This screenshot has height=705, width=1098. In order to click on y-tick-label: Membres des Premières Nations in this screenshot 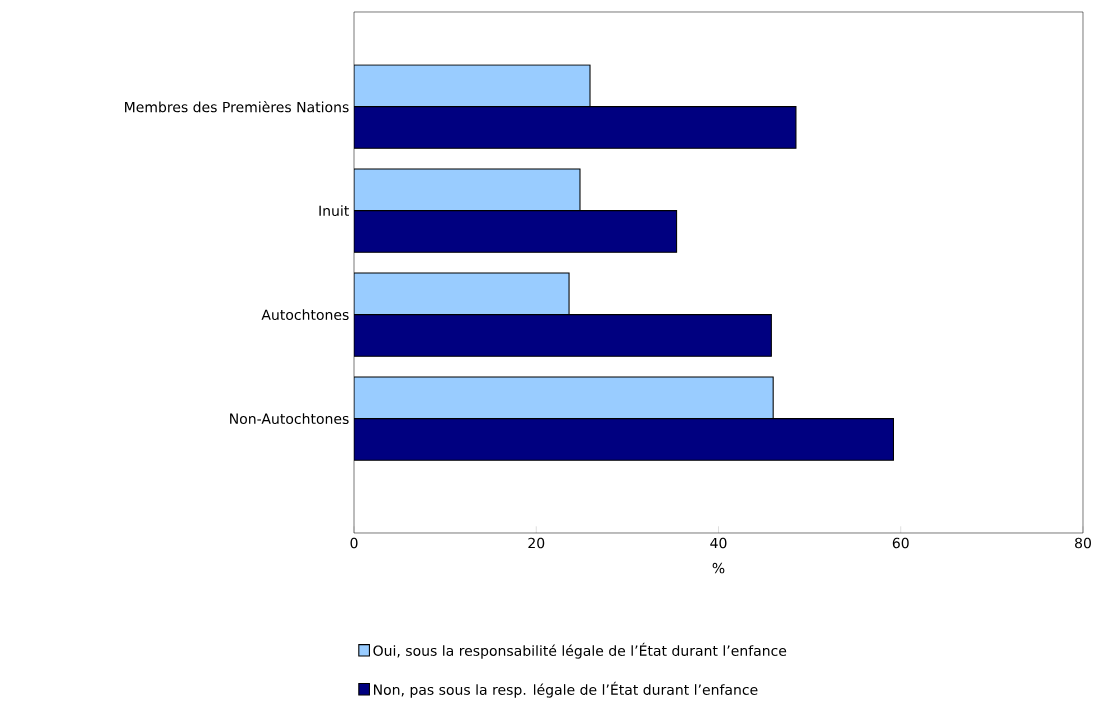, I will do `click(237, 106)`.